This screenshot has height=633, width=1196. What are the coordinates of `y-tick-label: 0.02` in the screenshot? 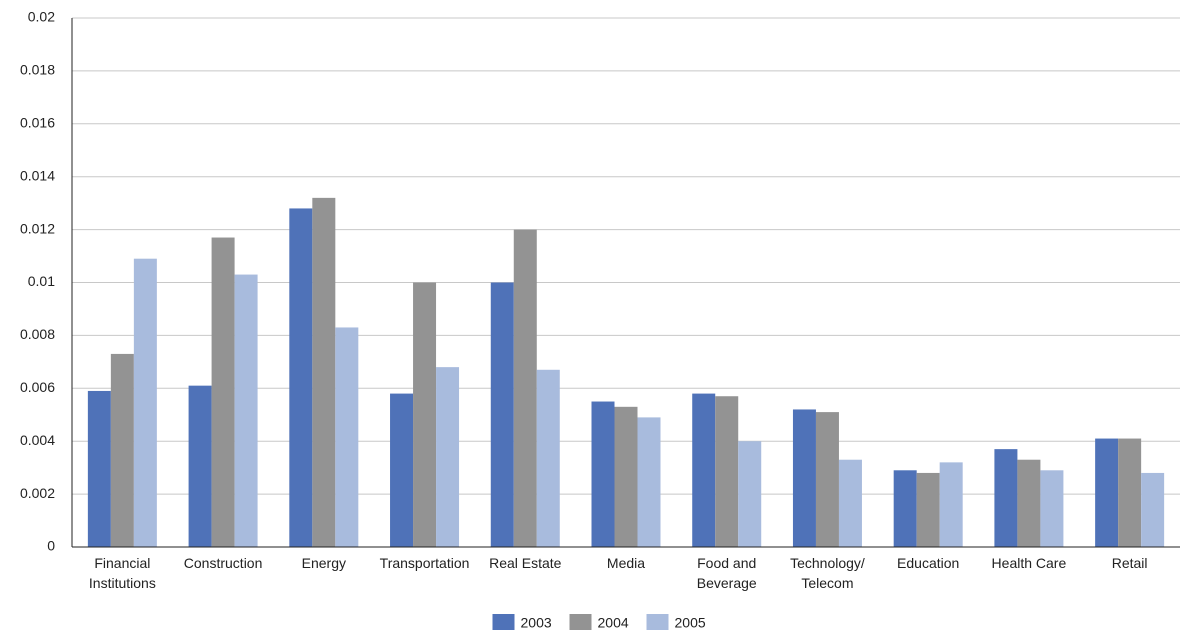 It's located at (41, 17).